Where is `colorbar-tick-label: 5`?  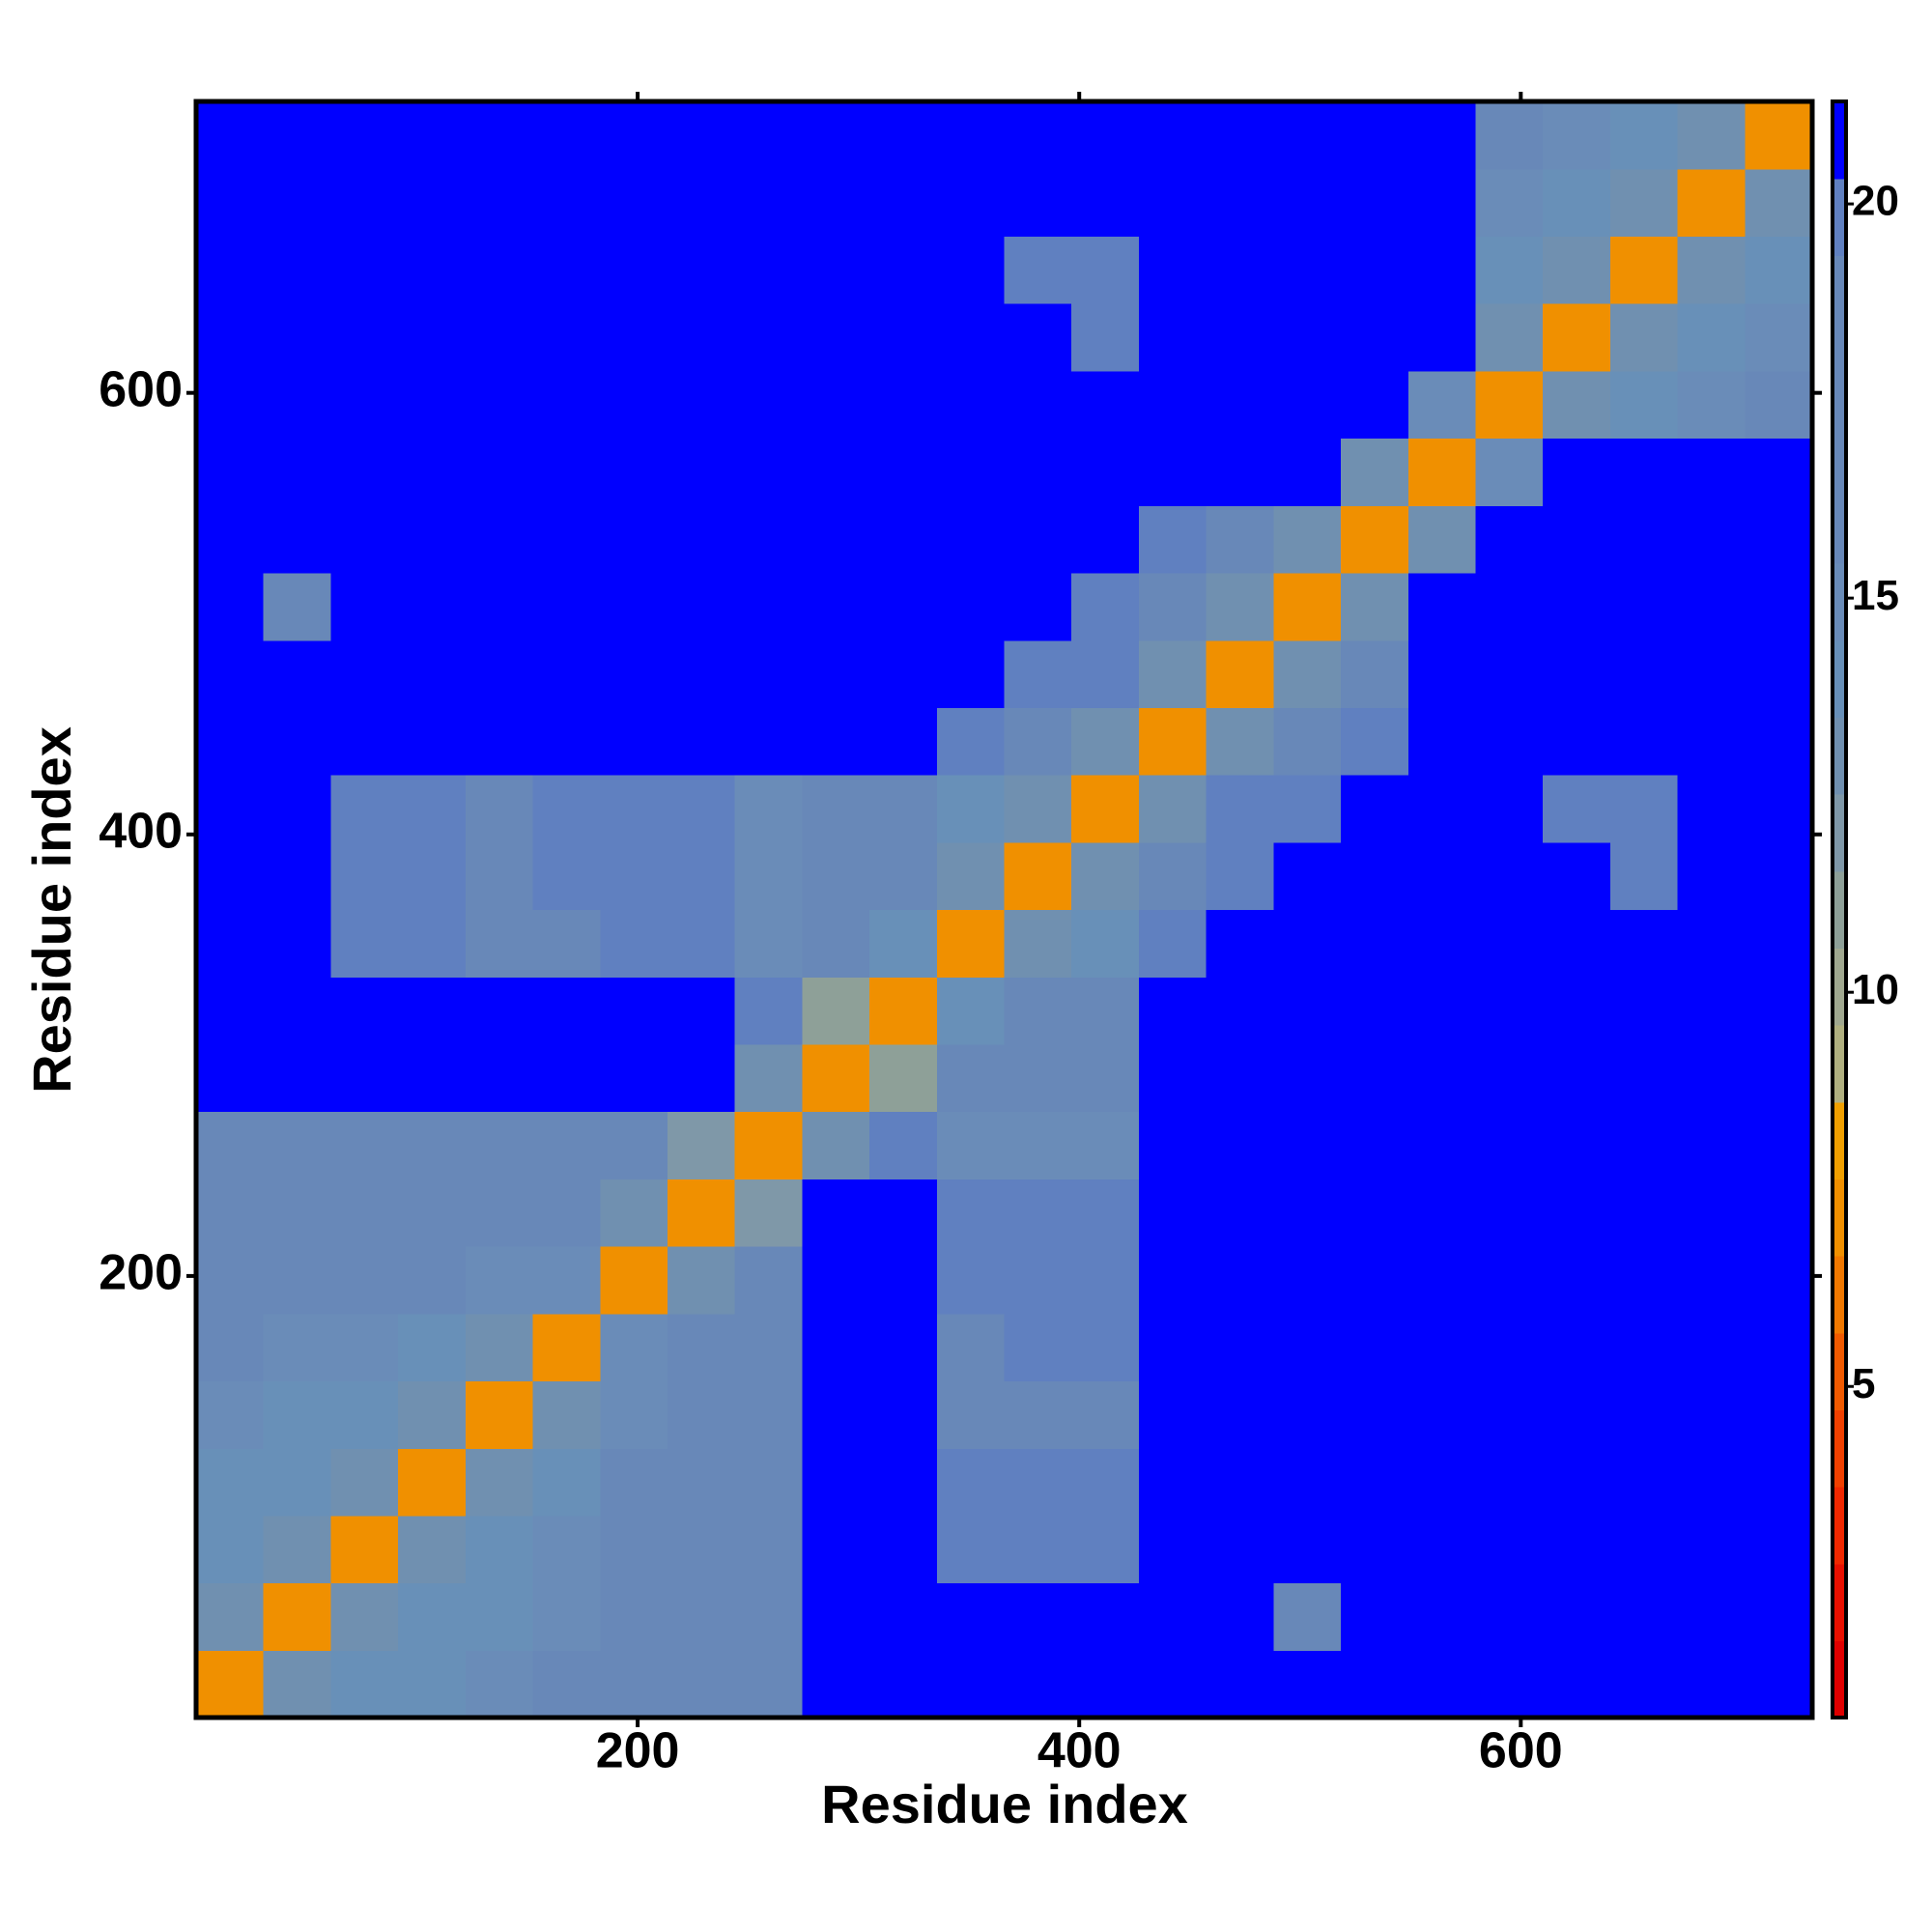
colorbar-tick-label: 5 is located at coordinates (1863, 1383).